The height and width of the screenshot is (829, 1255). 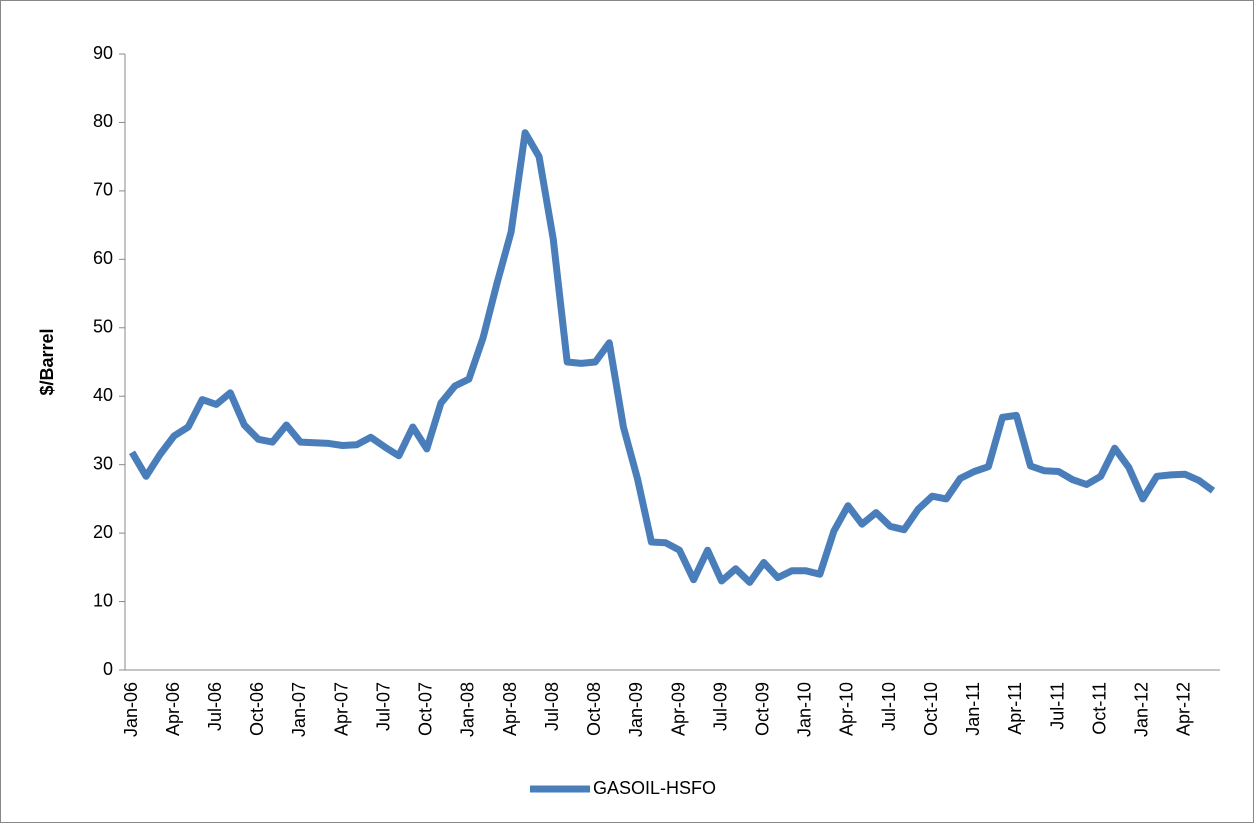 I want to click on x-tick-label: Jul-09, so click(x=720, y=706).